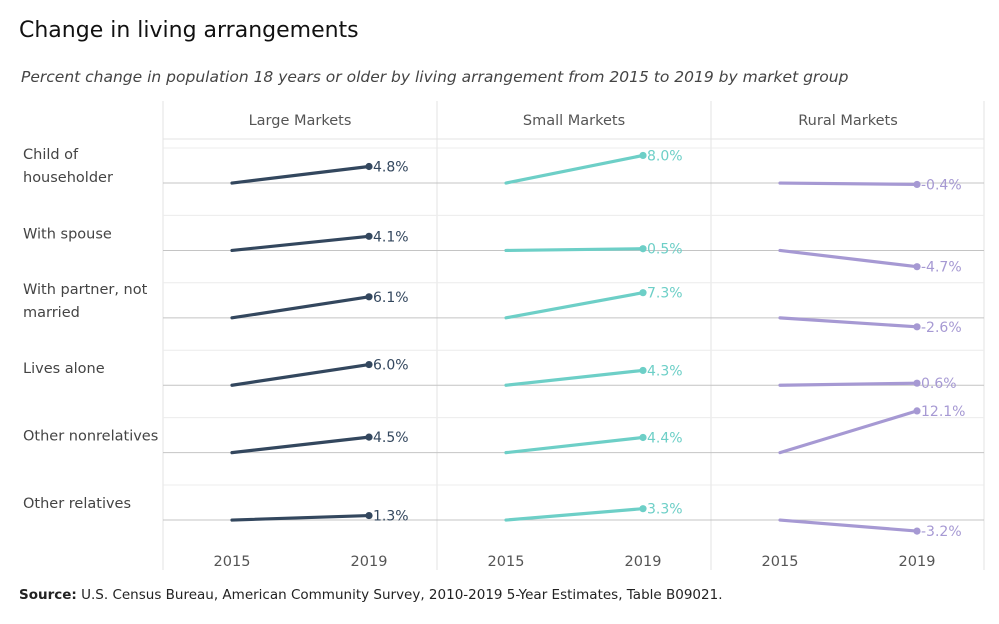 This screenshot has width=999, height=624. I want to click on data-label: 4.5%, so click(391, 438).